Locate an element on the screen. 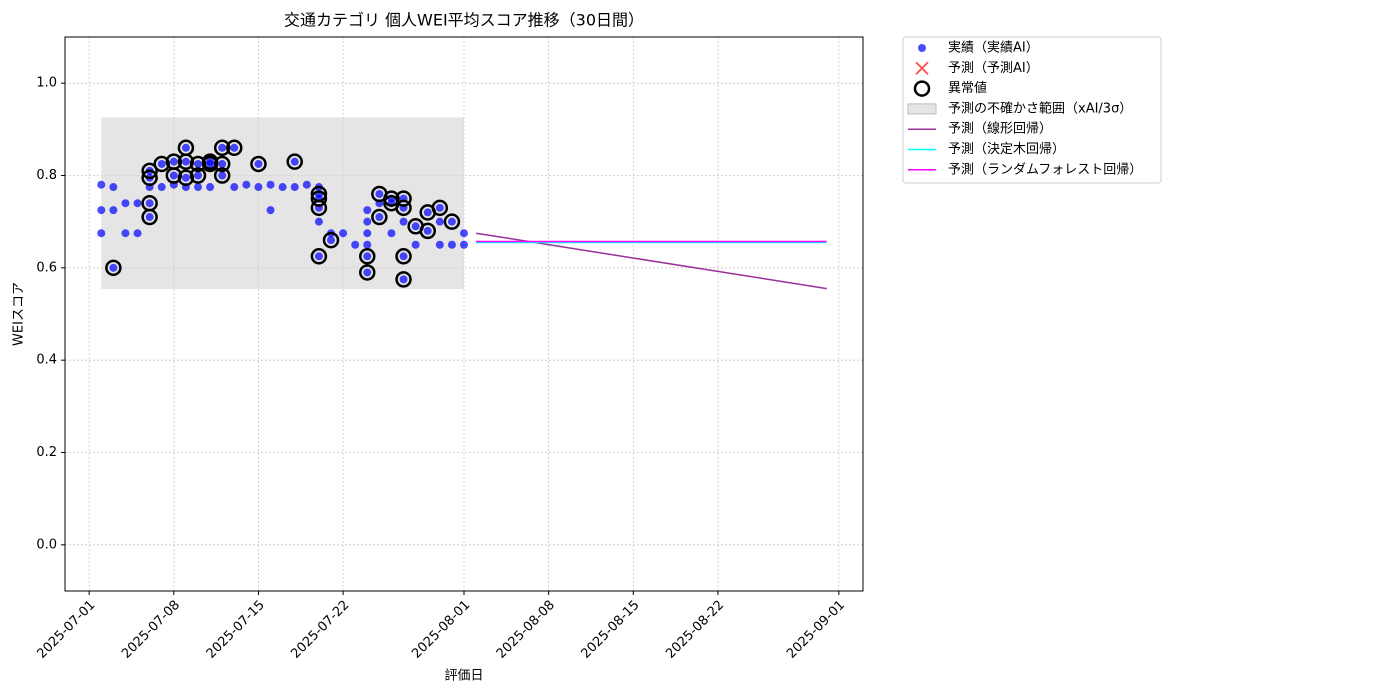  x-axis-label: 評価日 is located at coordinates (463, 676).